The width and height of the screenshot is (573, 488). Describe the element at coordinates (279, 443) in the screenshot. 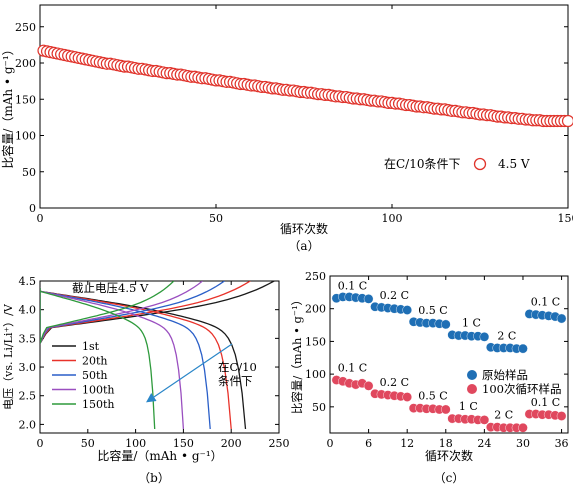

I see `x-tick-label: 250` at that location.